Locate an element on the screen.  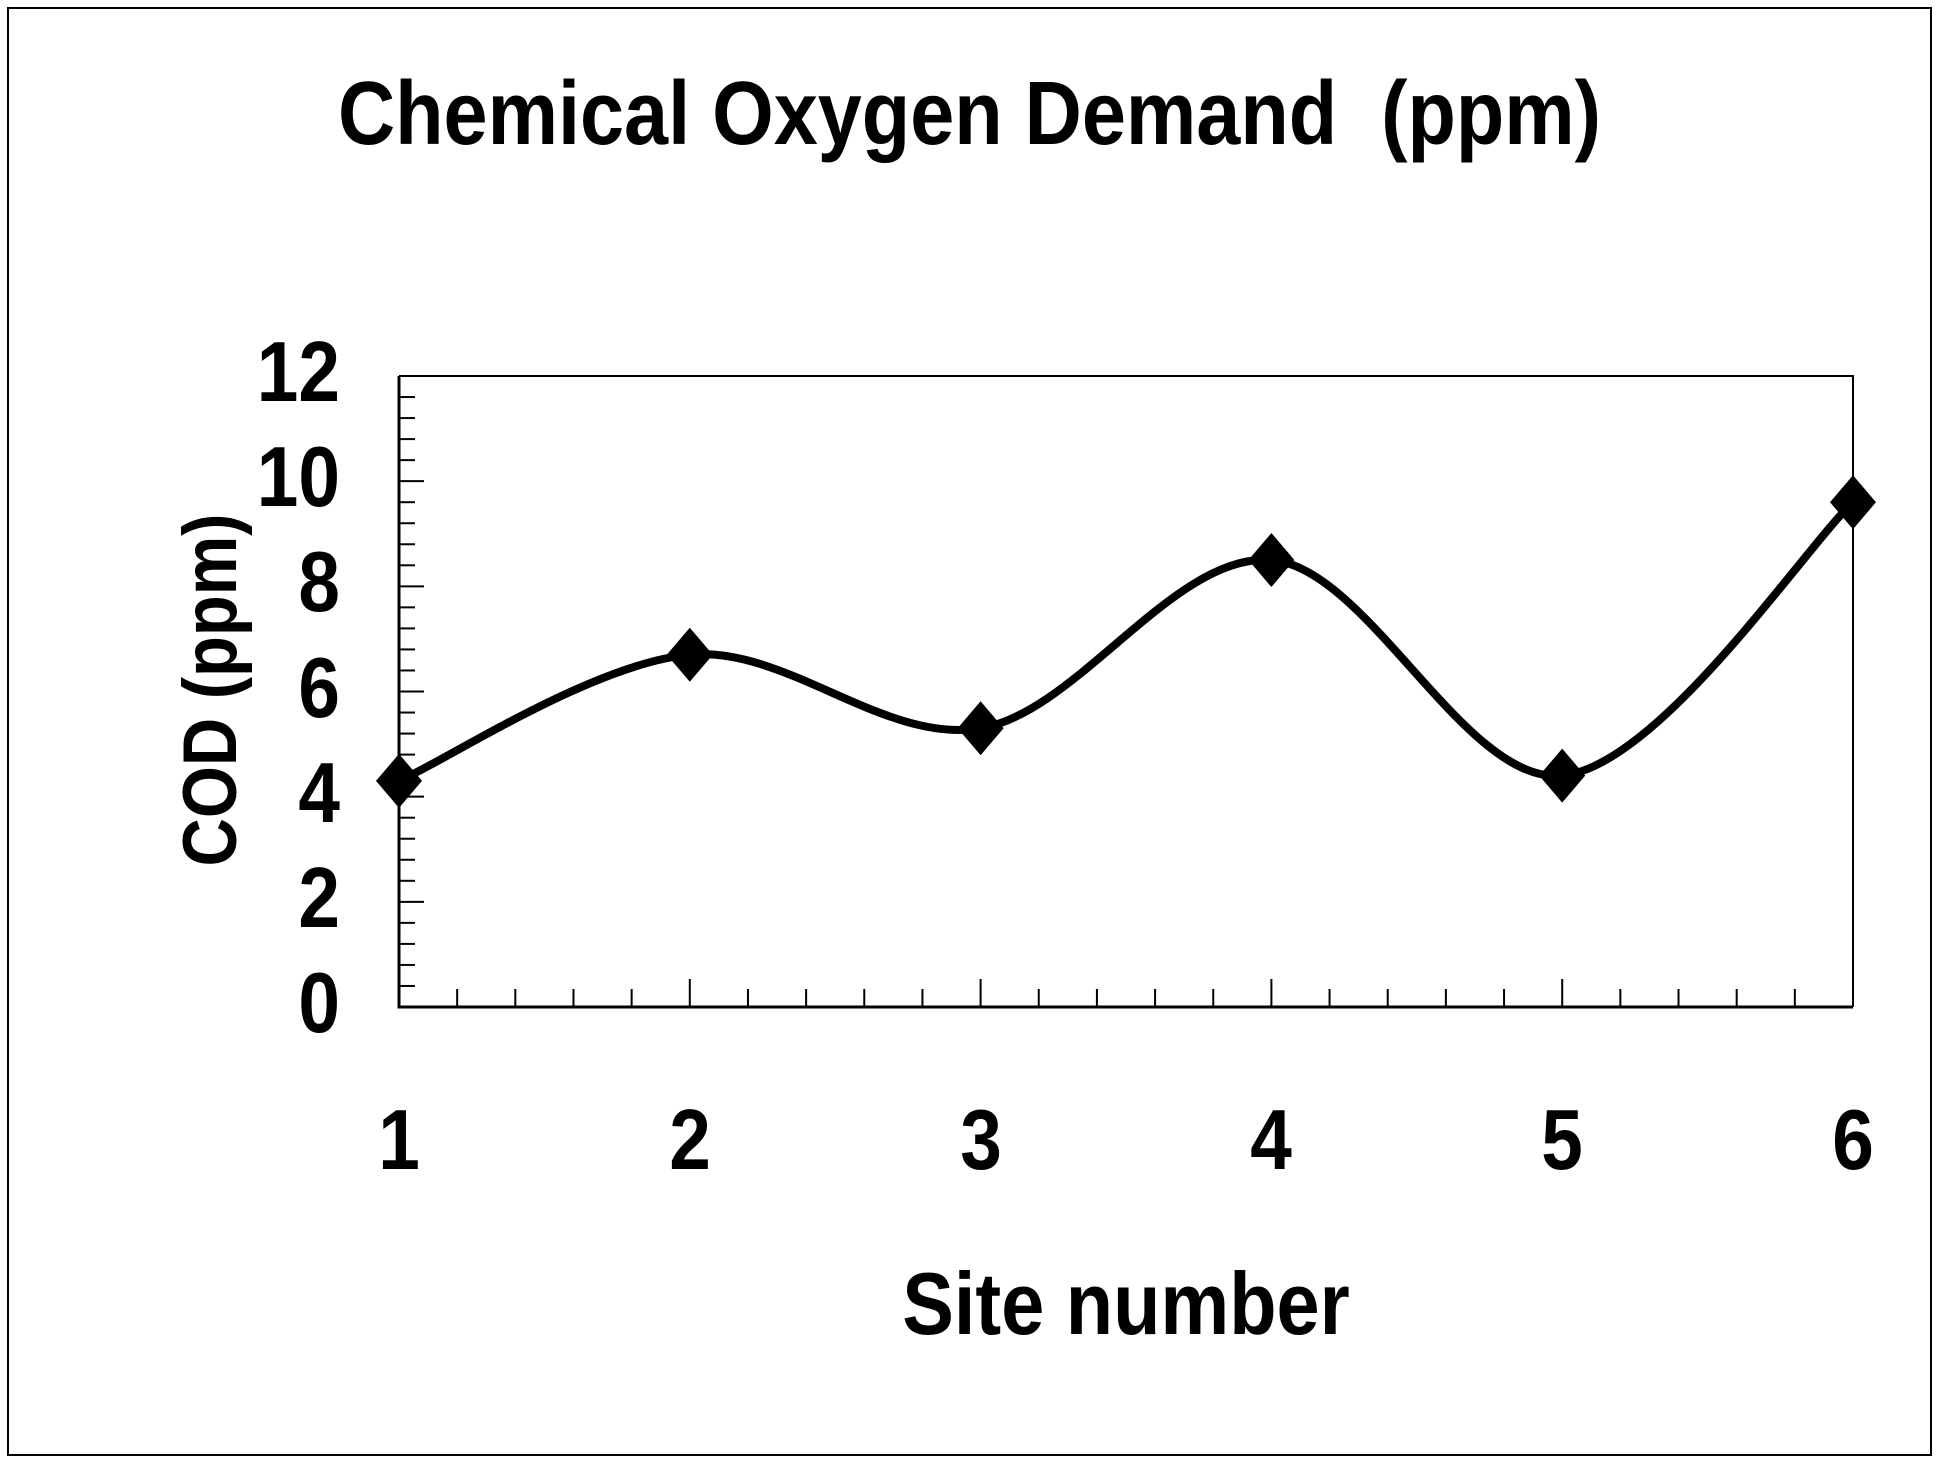
y-tick-label: 2 is located at coordinates (319, 898).